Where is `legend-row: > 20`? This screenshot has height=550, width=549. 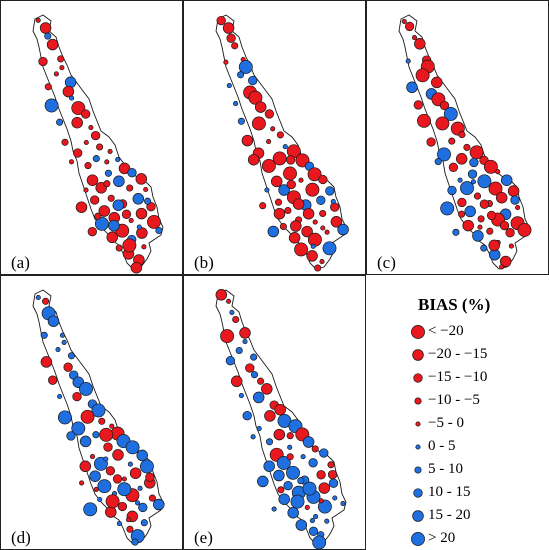
legend-row: > 20 is located at coordinates (457, 539).